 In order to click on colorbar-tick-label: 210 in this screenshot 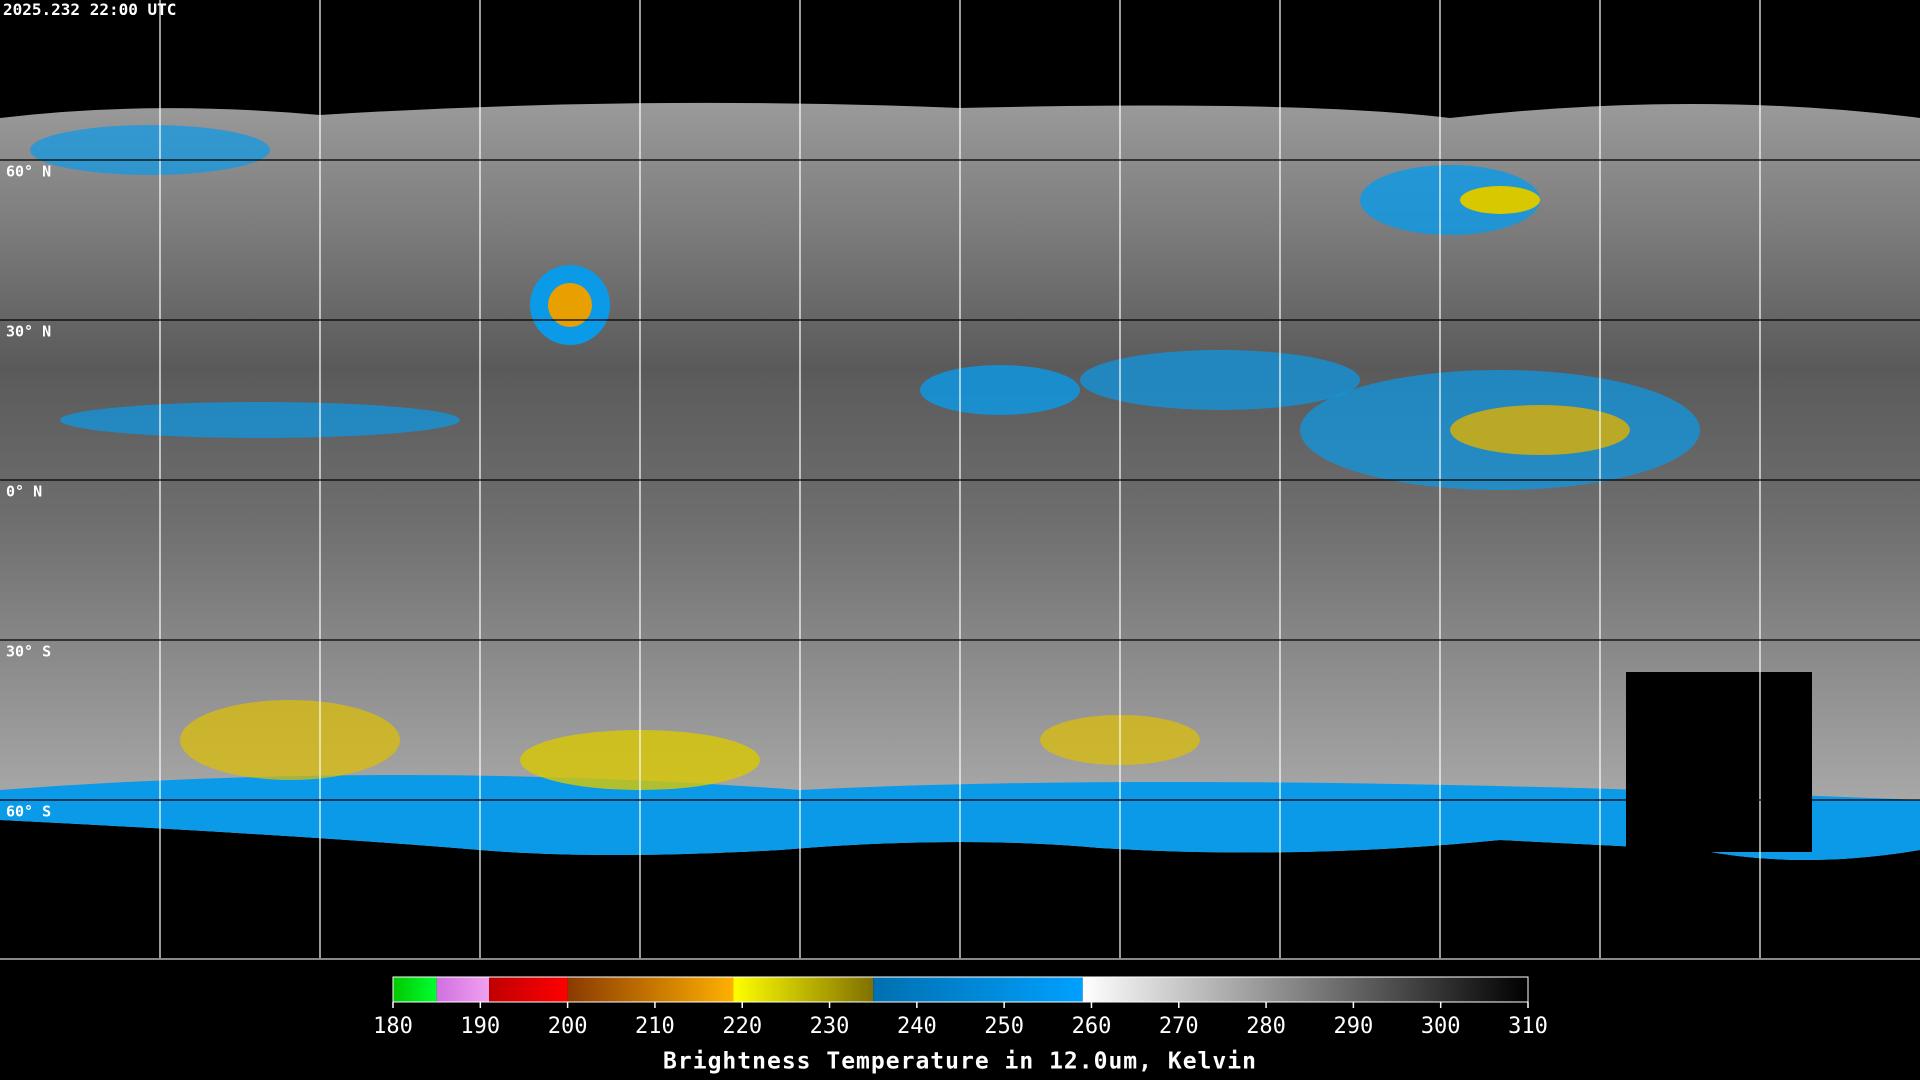, I will do `click(655, 1026)`.